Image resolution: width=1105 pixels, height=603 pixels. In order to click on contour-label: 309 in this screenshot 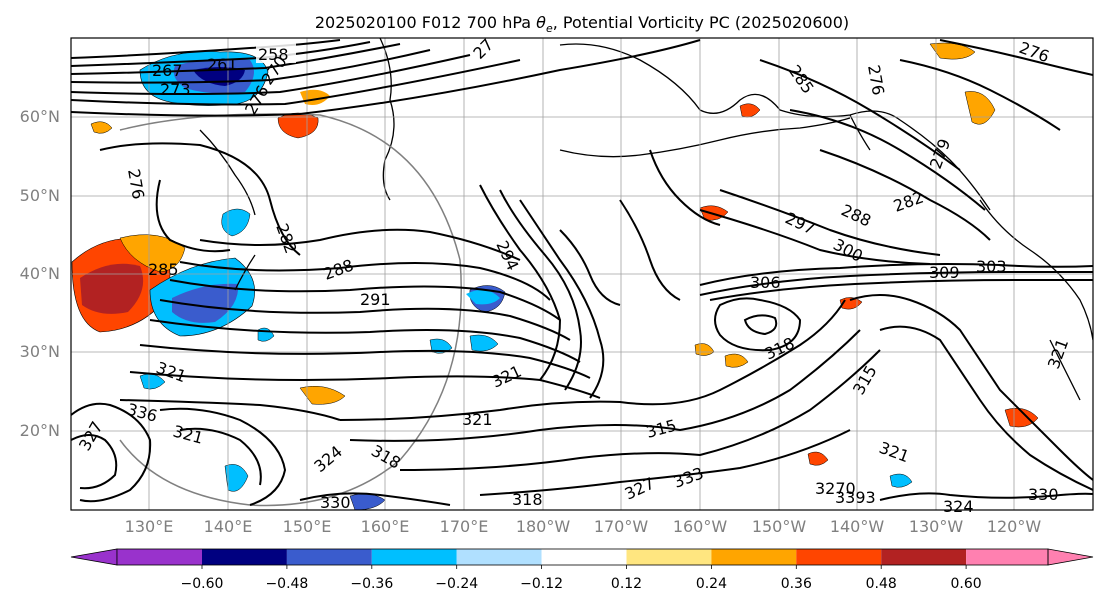, I will do `click(944, 272)`.